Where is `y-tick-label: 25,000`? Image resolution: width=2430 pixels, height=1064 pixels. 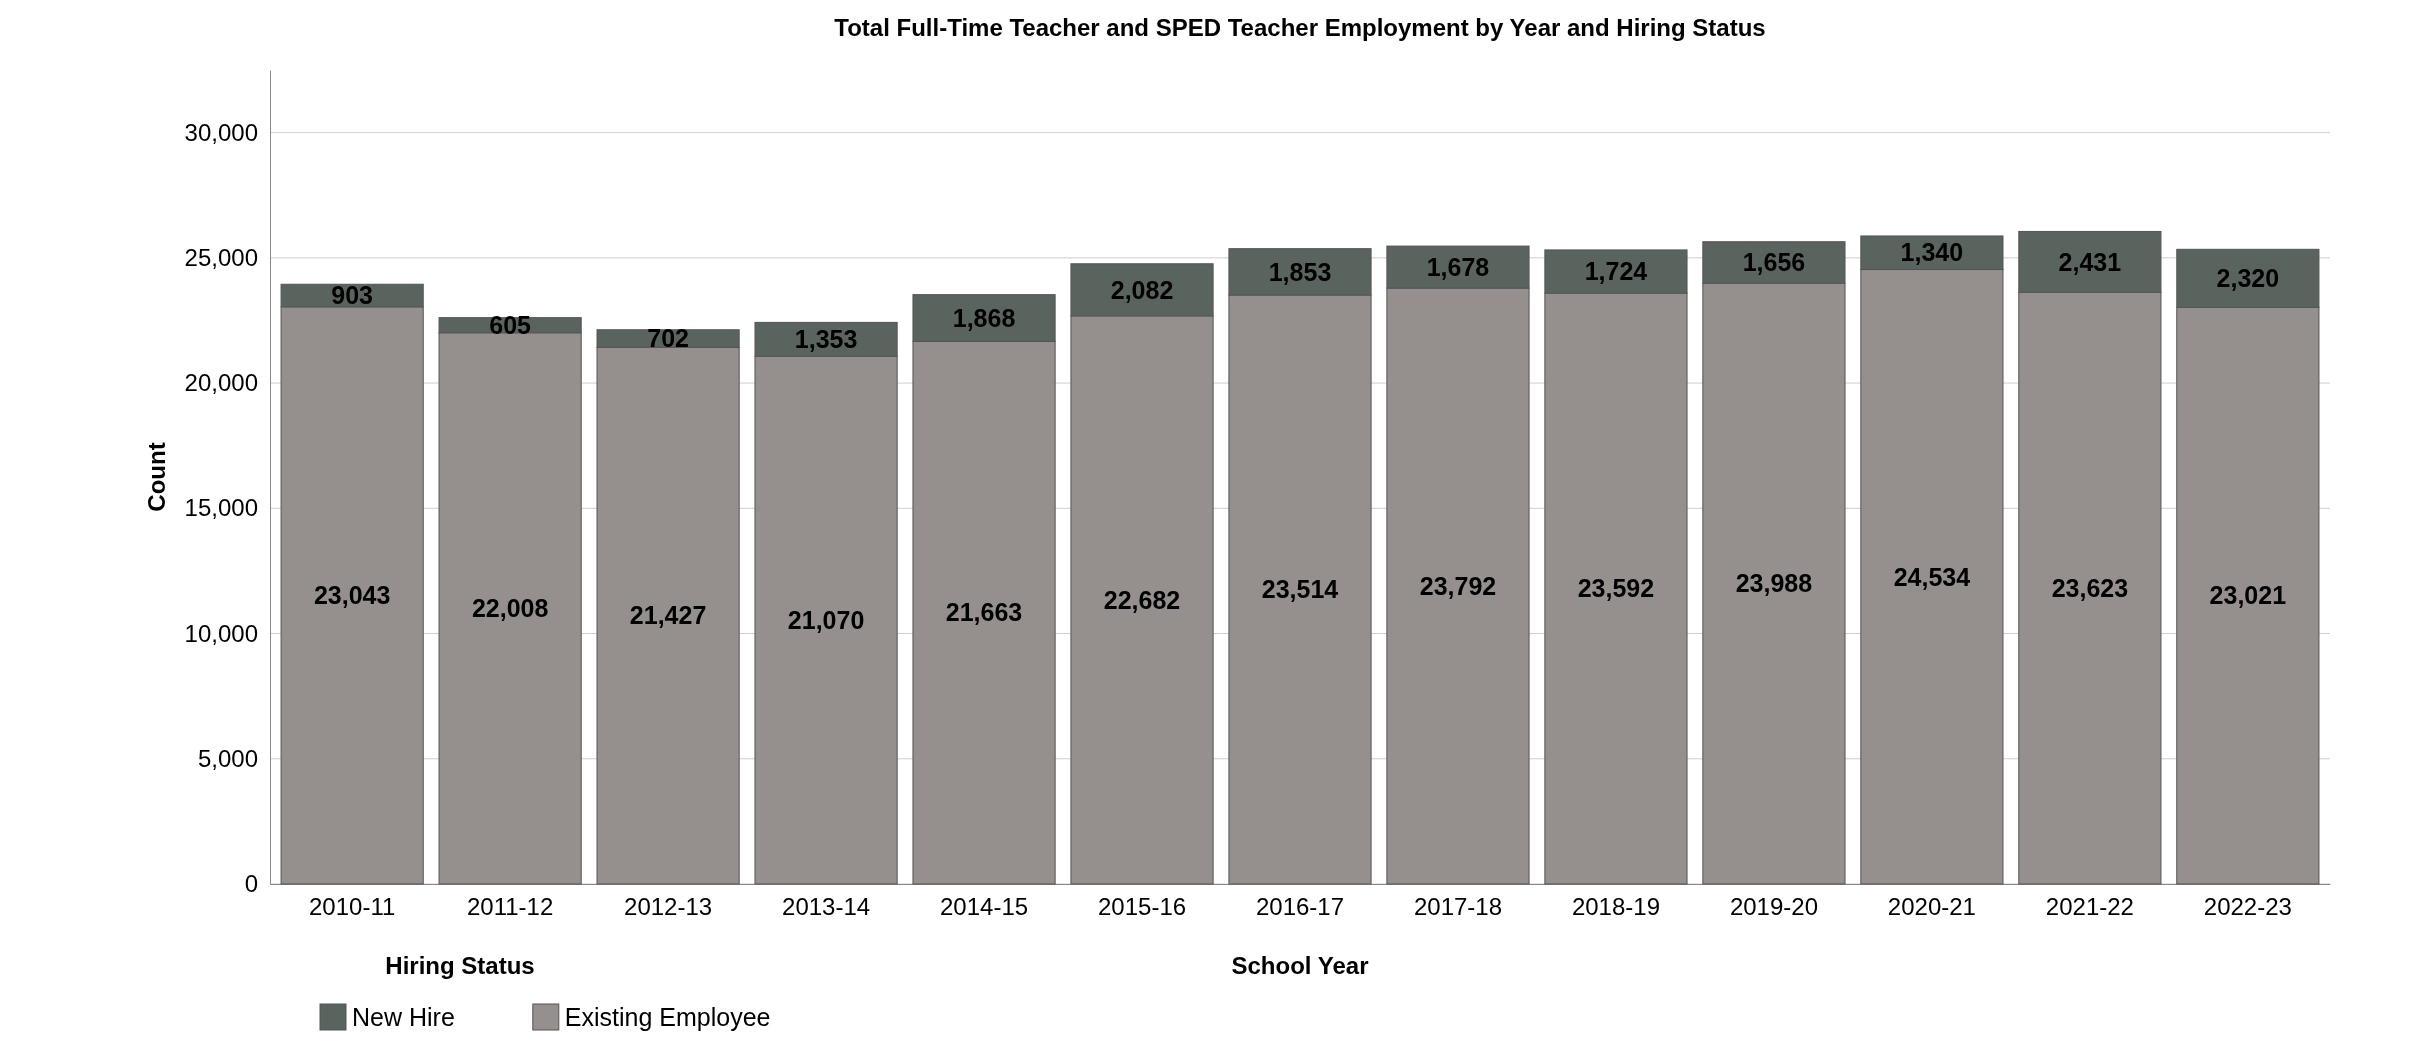 y-tick-label: 25,000 is located at coordinates (221, 258).